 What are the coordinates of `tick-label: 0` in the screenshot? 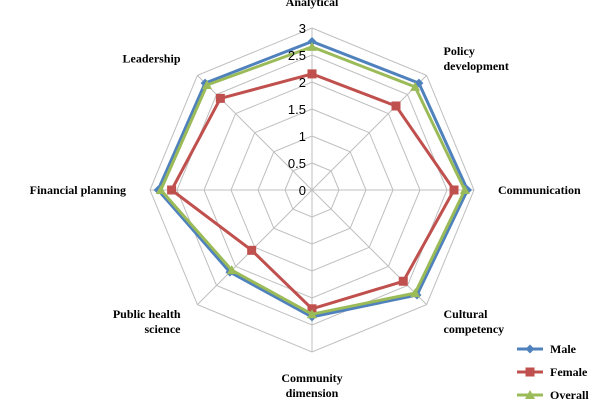 It's located at (302, 190).